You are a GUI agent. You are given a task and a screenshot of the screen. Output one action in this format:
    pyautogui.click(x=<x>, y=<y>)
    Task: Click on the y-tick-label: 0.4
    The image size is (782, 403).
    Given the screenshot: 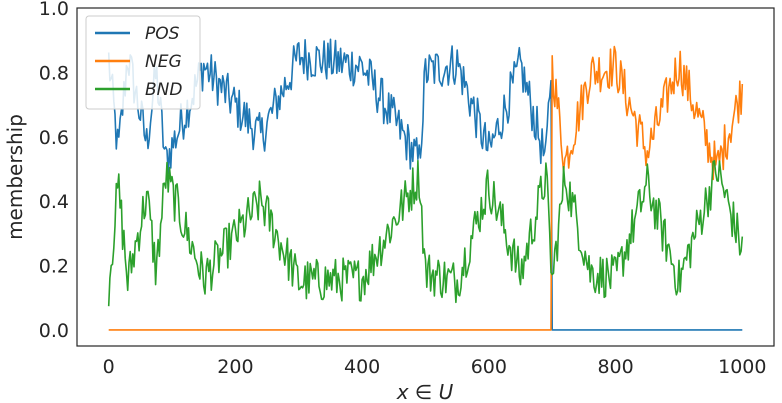 What is the action you would take?
    pyautogui.click(x=54, y=202)
    